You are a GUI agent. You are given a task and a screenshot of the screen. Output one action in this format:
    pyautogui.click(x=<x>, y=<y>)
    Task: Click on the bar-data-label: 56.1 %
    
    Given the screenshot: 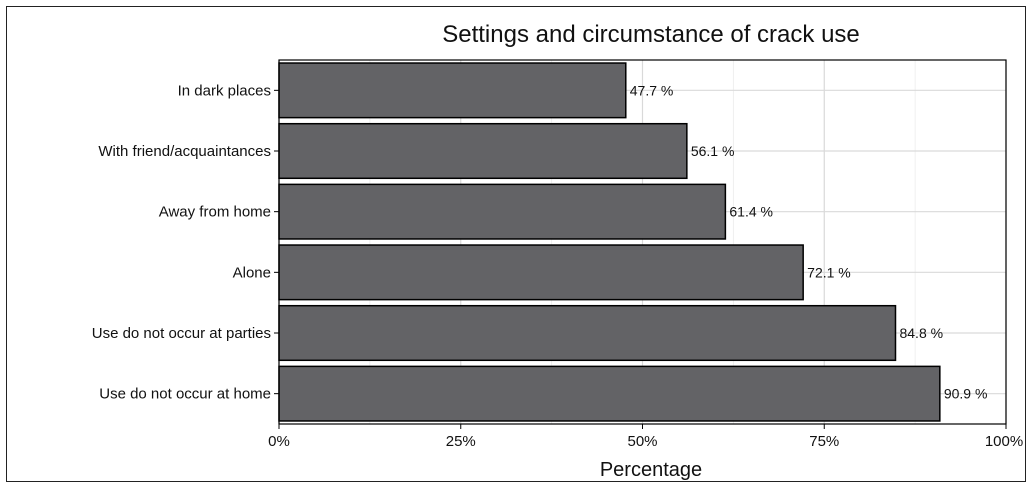 What is the action you would take?
    pyautogui.click(x=713, y=151)
    